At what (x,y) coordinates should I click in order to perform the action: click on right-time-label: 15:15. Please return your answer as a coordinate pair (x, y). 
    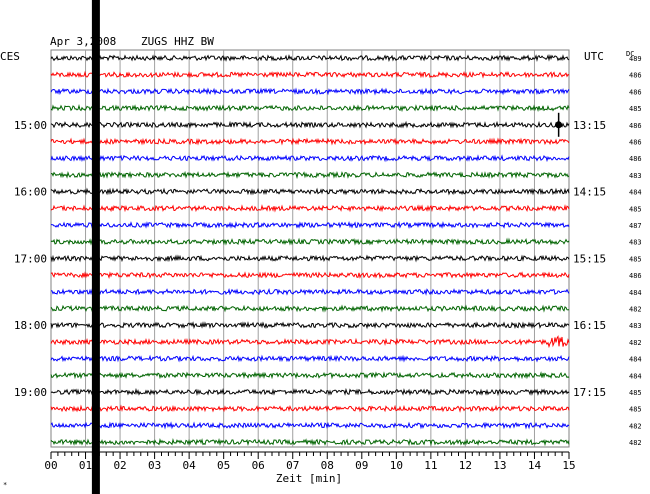
    Looking at the image, I should click on (589, 258).